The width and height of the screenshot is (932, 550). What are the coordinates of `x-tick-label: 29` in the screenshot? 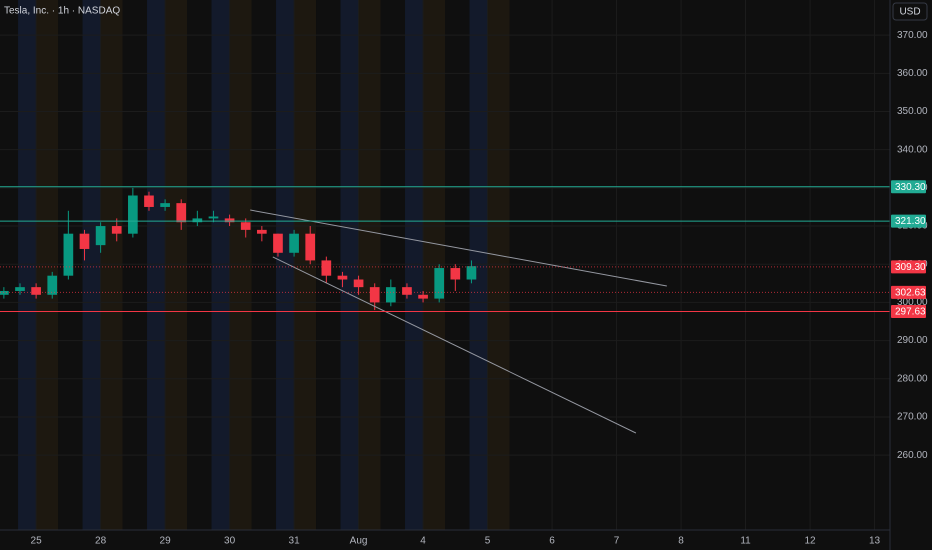 It's located at (166, 541).